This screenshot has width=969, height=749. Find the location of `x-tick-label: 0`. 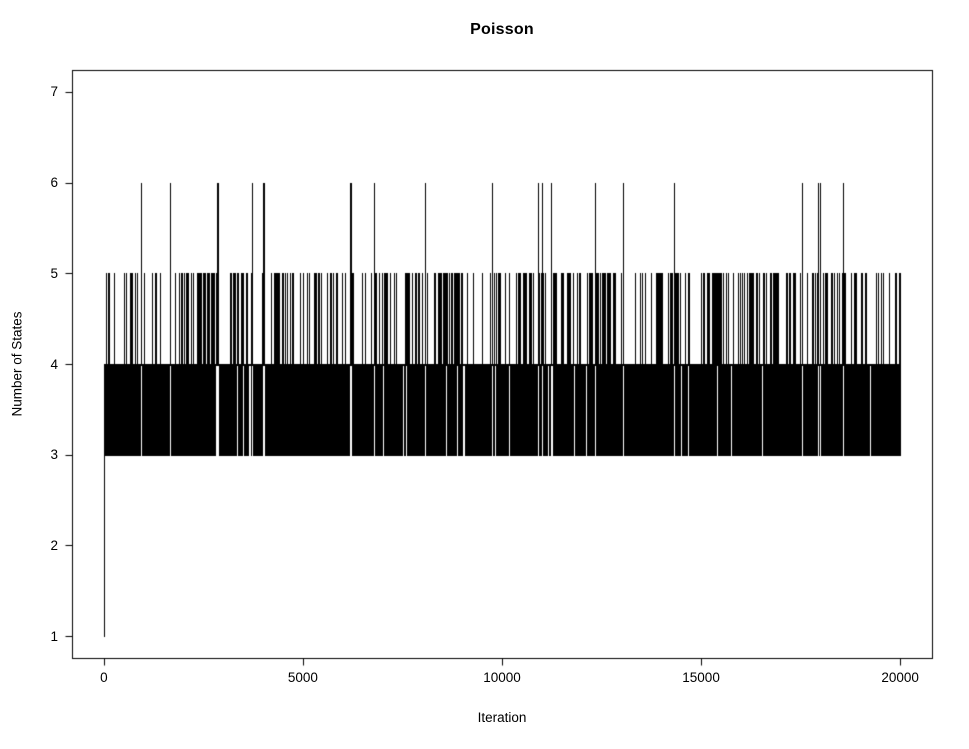

x-tick-label: 0 is located at coordinates (104, 677).